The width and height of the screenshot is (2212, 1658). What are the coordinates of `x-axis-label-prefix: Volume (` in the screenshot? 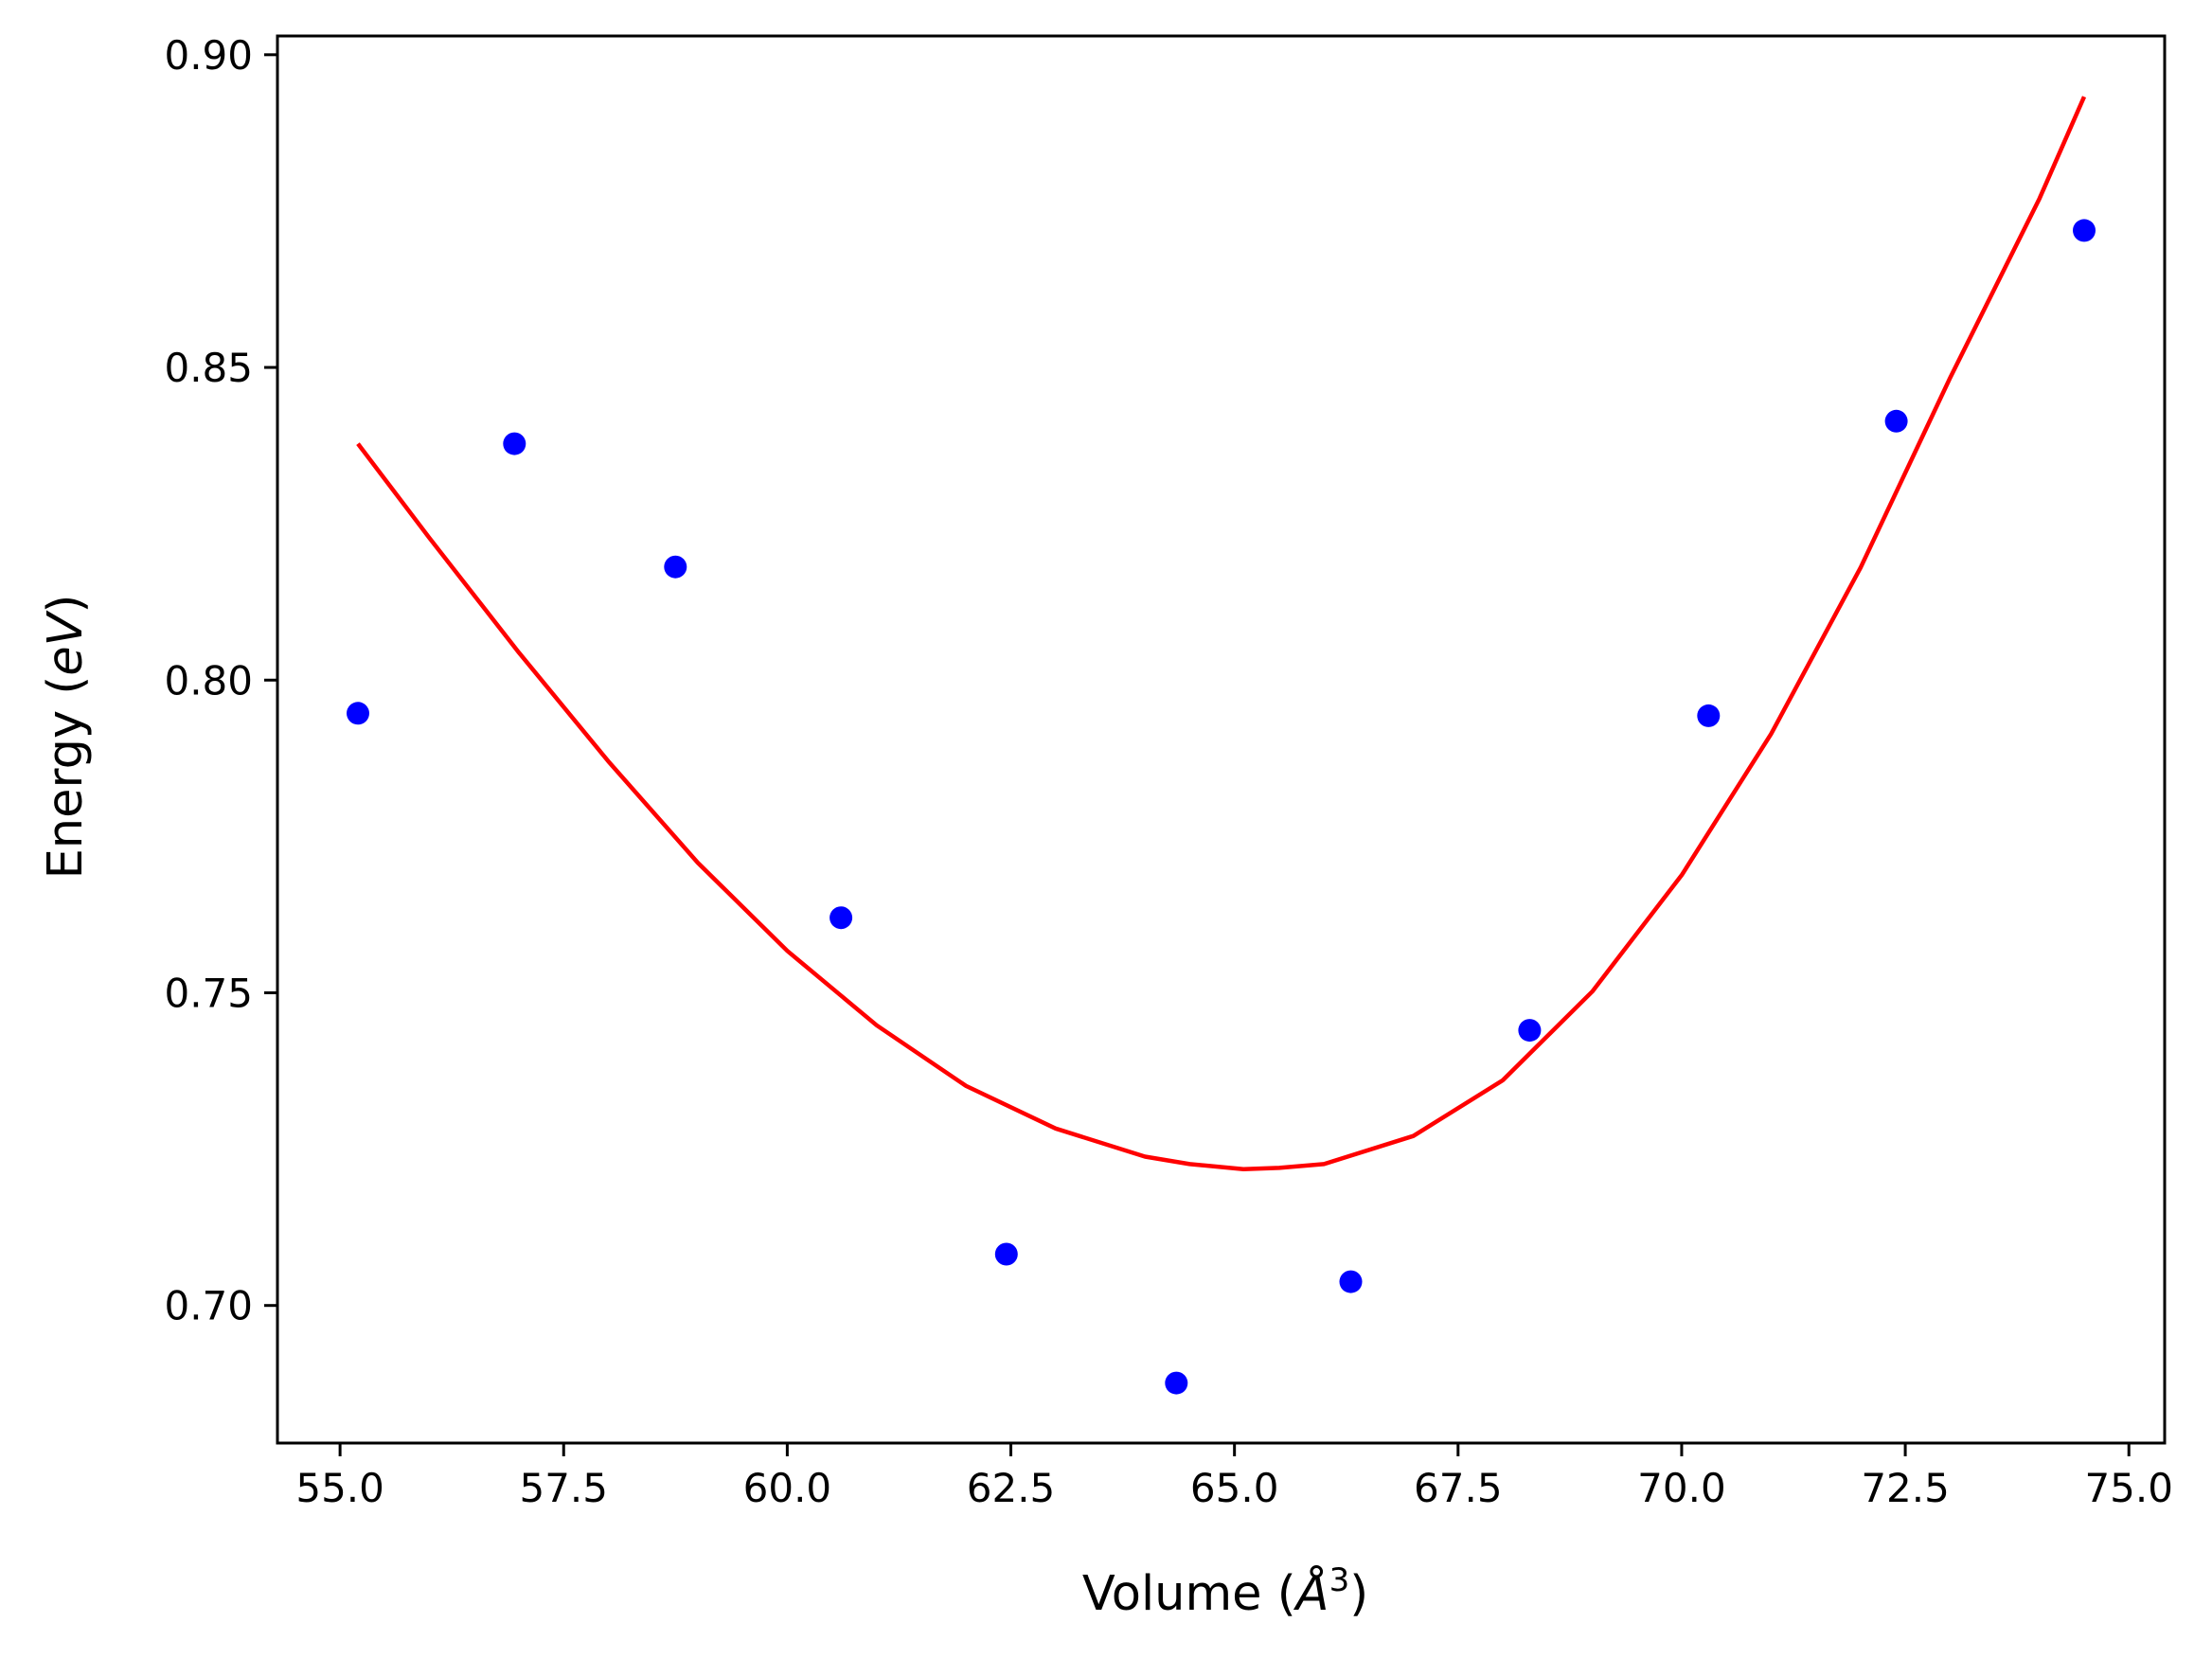 It's located at (1189, 1594).